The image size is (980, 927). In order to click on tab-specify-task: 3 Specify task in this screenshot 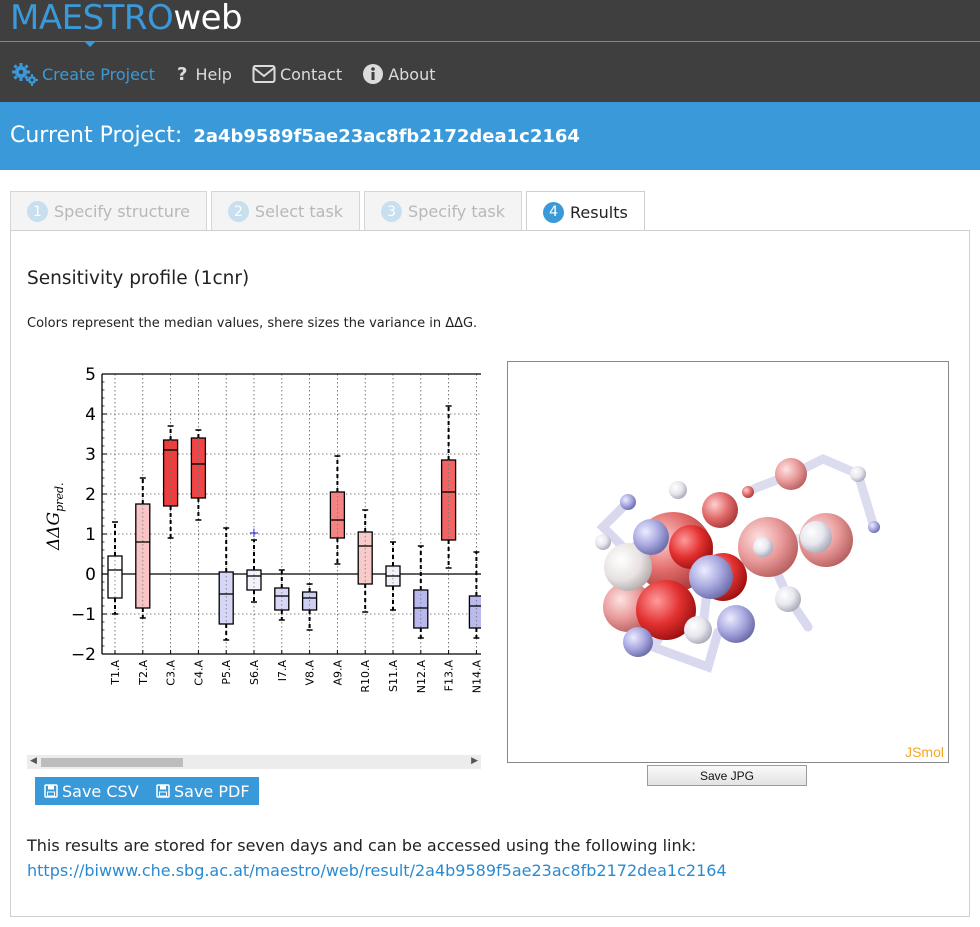, I will do `click(443, 211)`.